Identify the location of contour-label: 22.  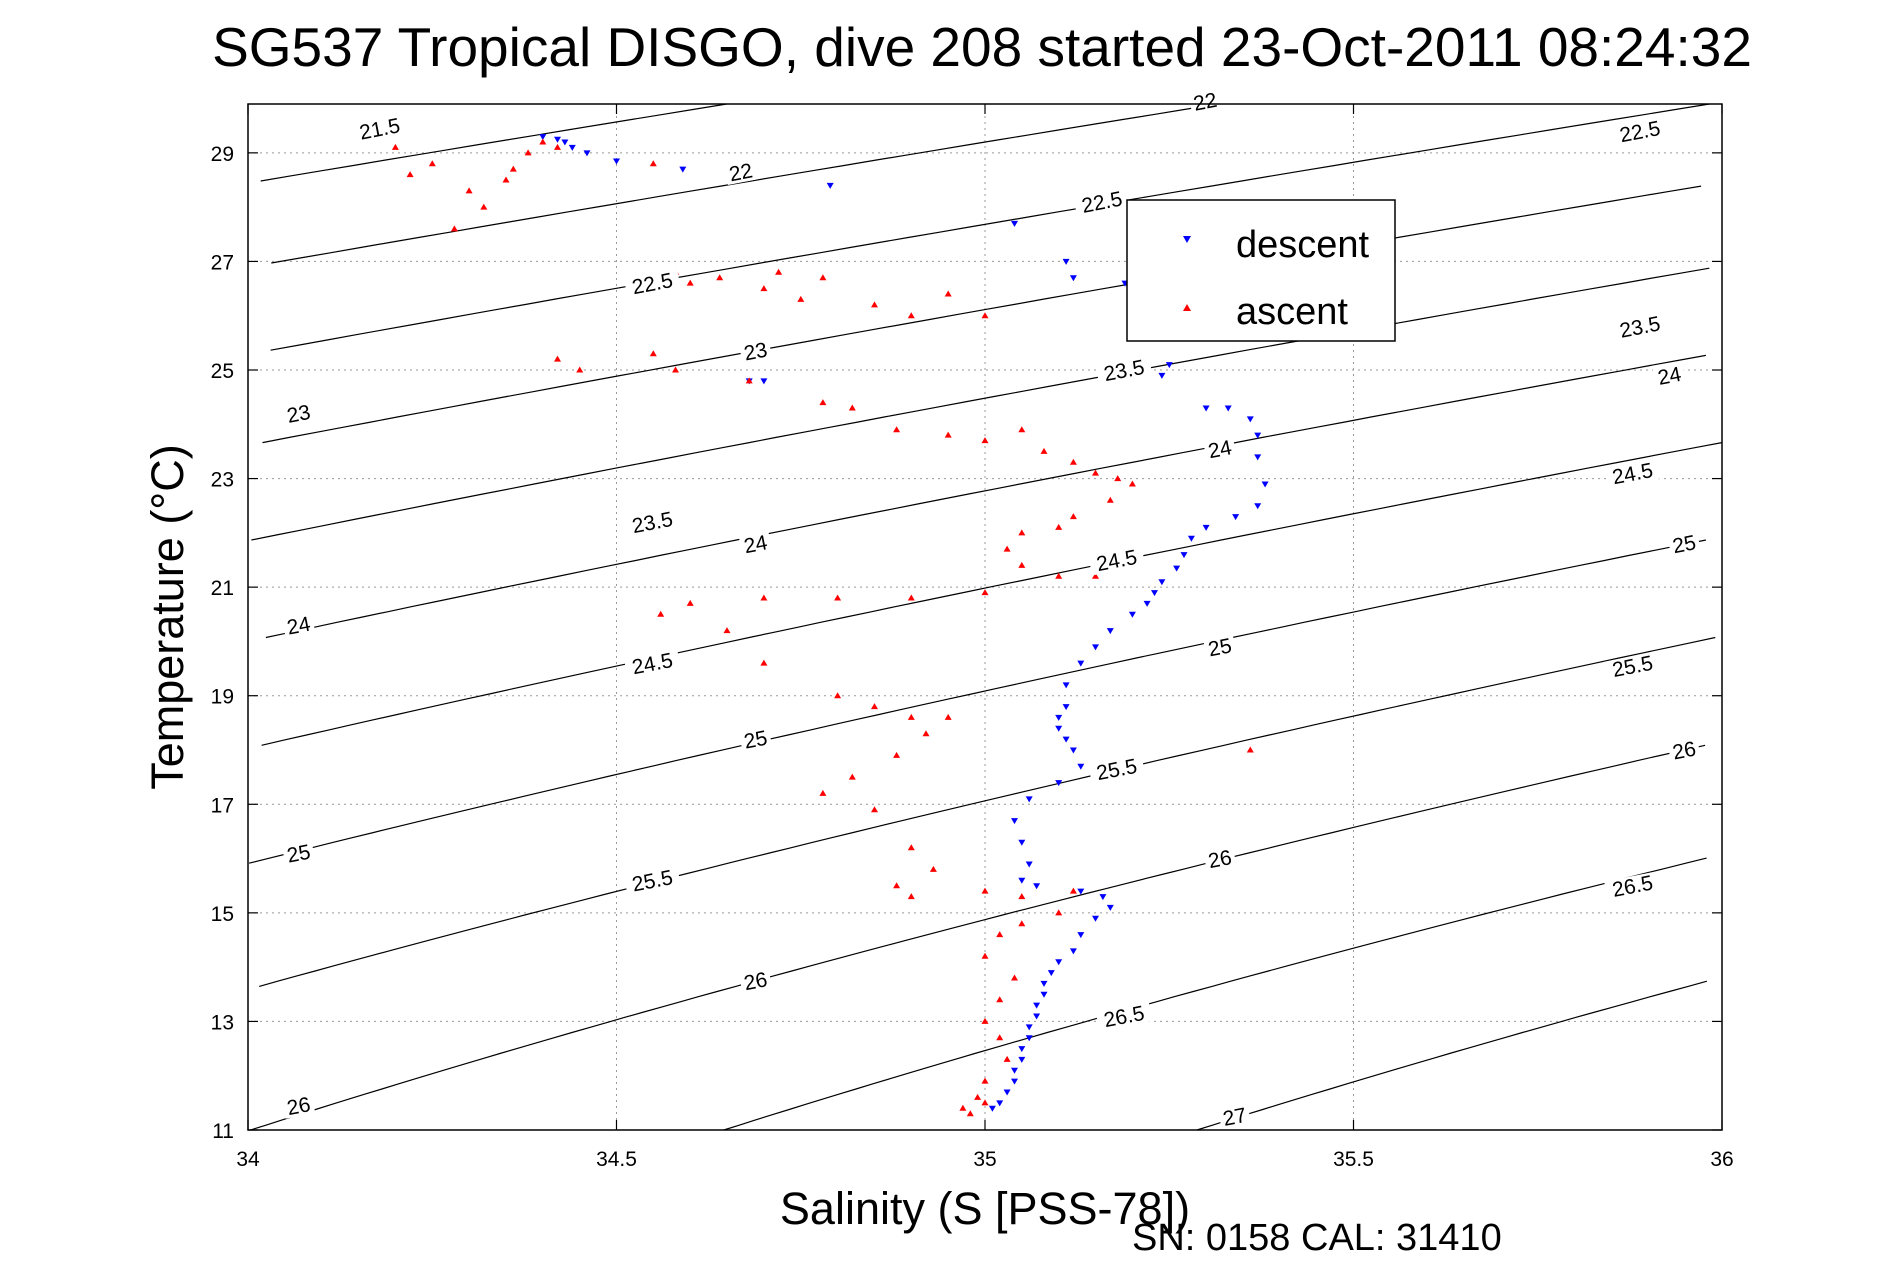
(1205, 102).